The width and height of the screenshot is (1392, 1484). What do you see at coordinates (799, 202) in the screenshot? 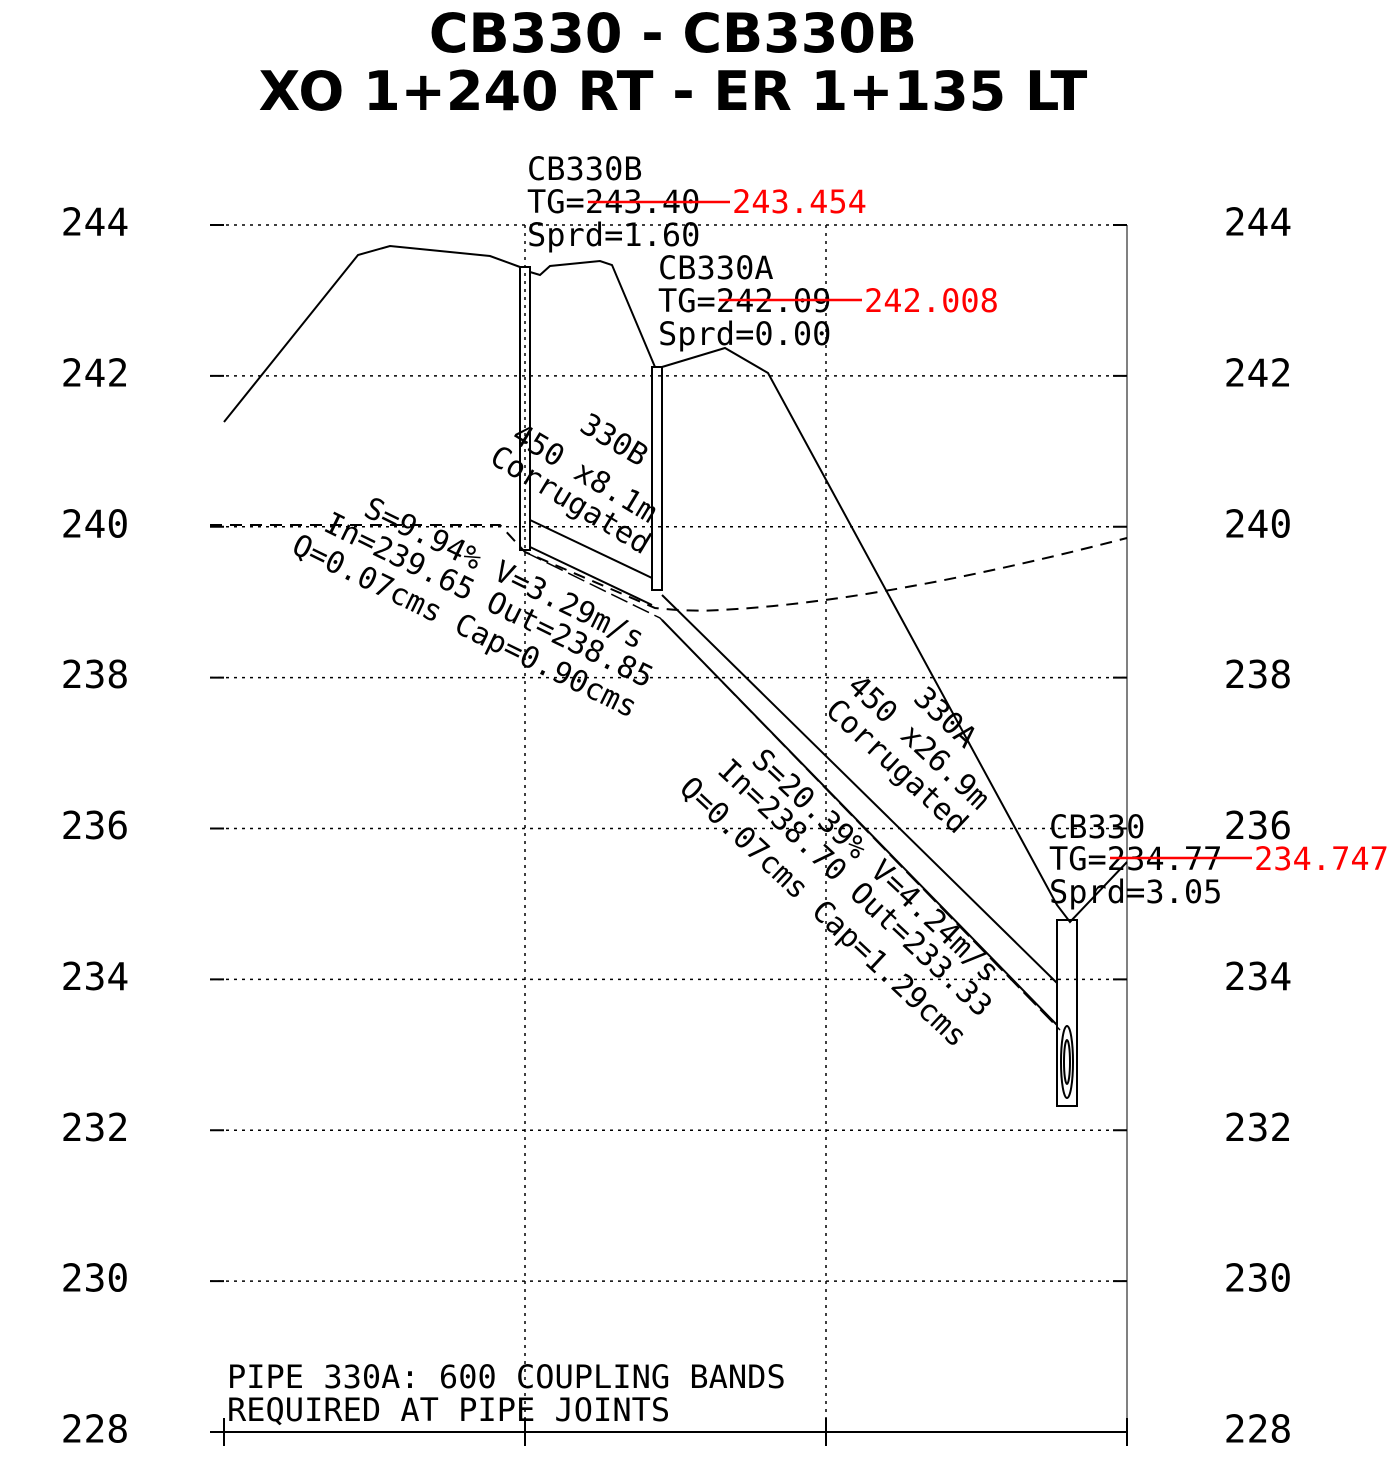
I see `revised-grate: 243.454` at bounding box center [799, 202].